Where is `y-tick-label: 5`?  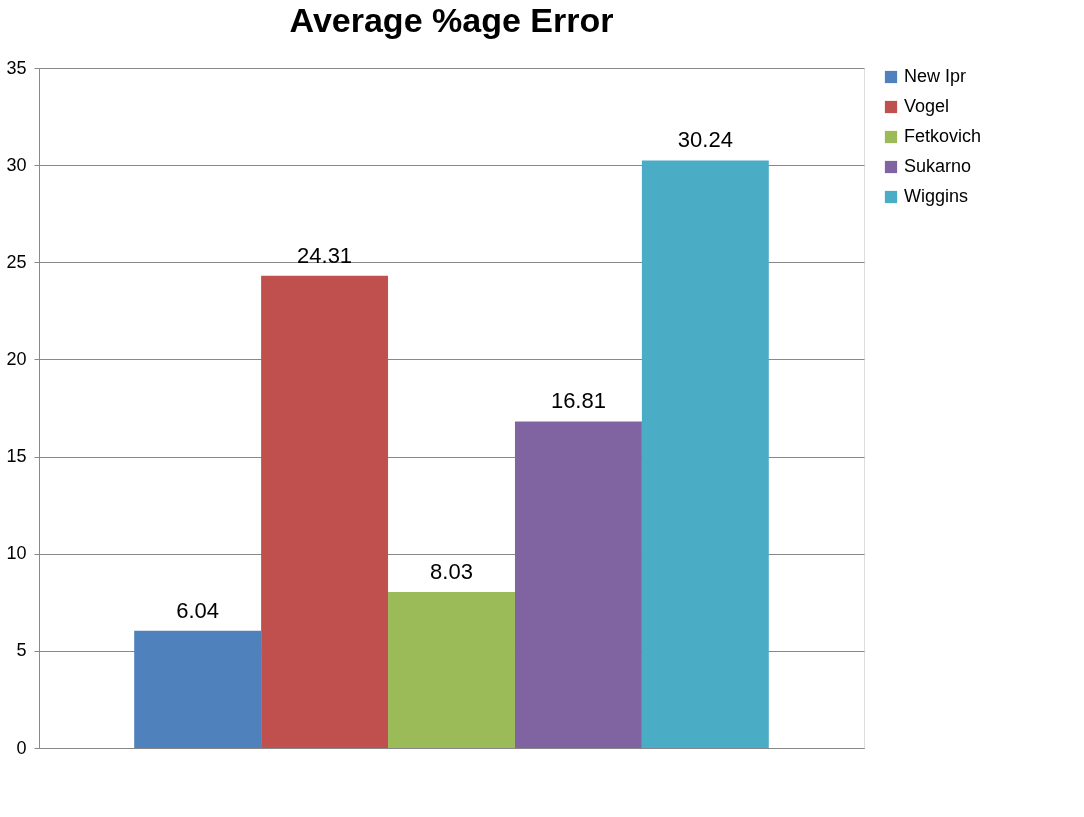 y-tick-label: 5 is located at coordinates (21, 650).